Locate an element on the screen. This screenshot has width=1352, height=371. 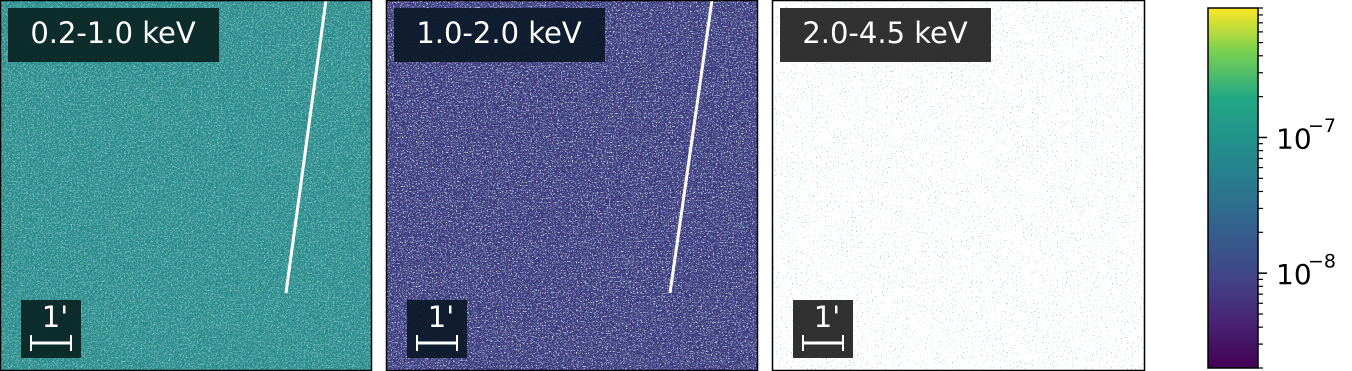
band-label: 0.2-1.0 keV is located at coordinates (113, 33).